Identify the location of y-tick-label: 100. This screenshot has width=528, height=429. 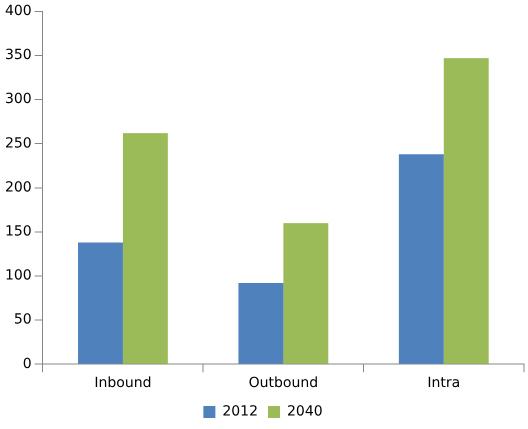
(18, 276).